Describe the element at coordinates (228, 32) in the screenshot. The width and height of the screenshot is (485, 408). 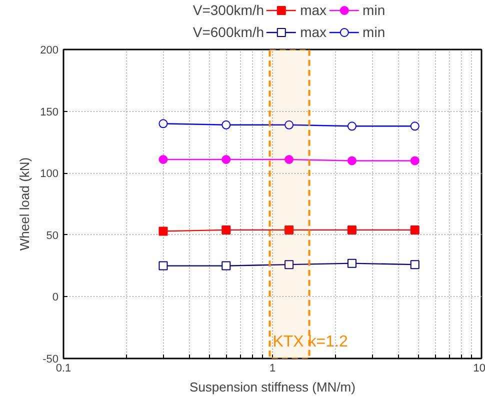
I see `text: V=600km/h` at that location.